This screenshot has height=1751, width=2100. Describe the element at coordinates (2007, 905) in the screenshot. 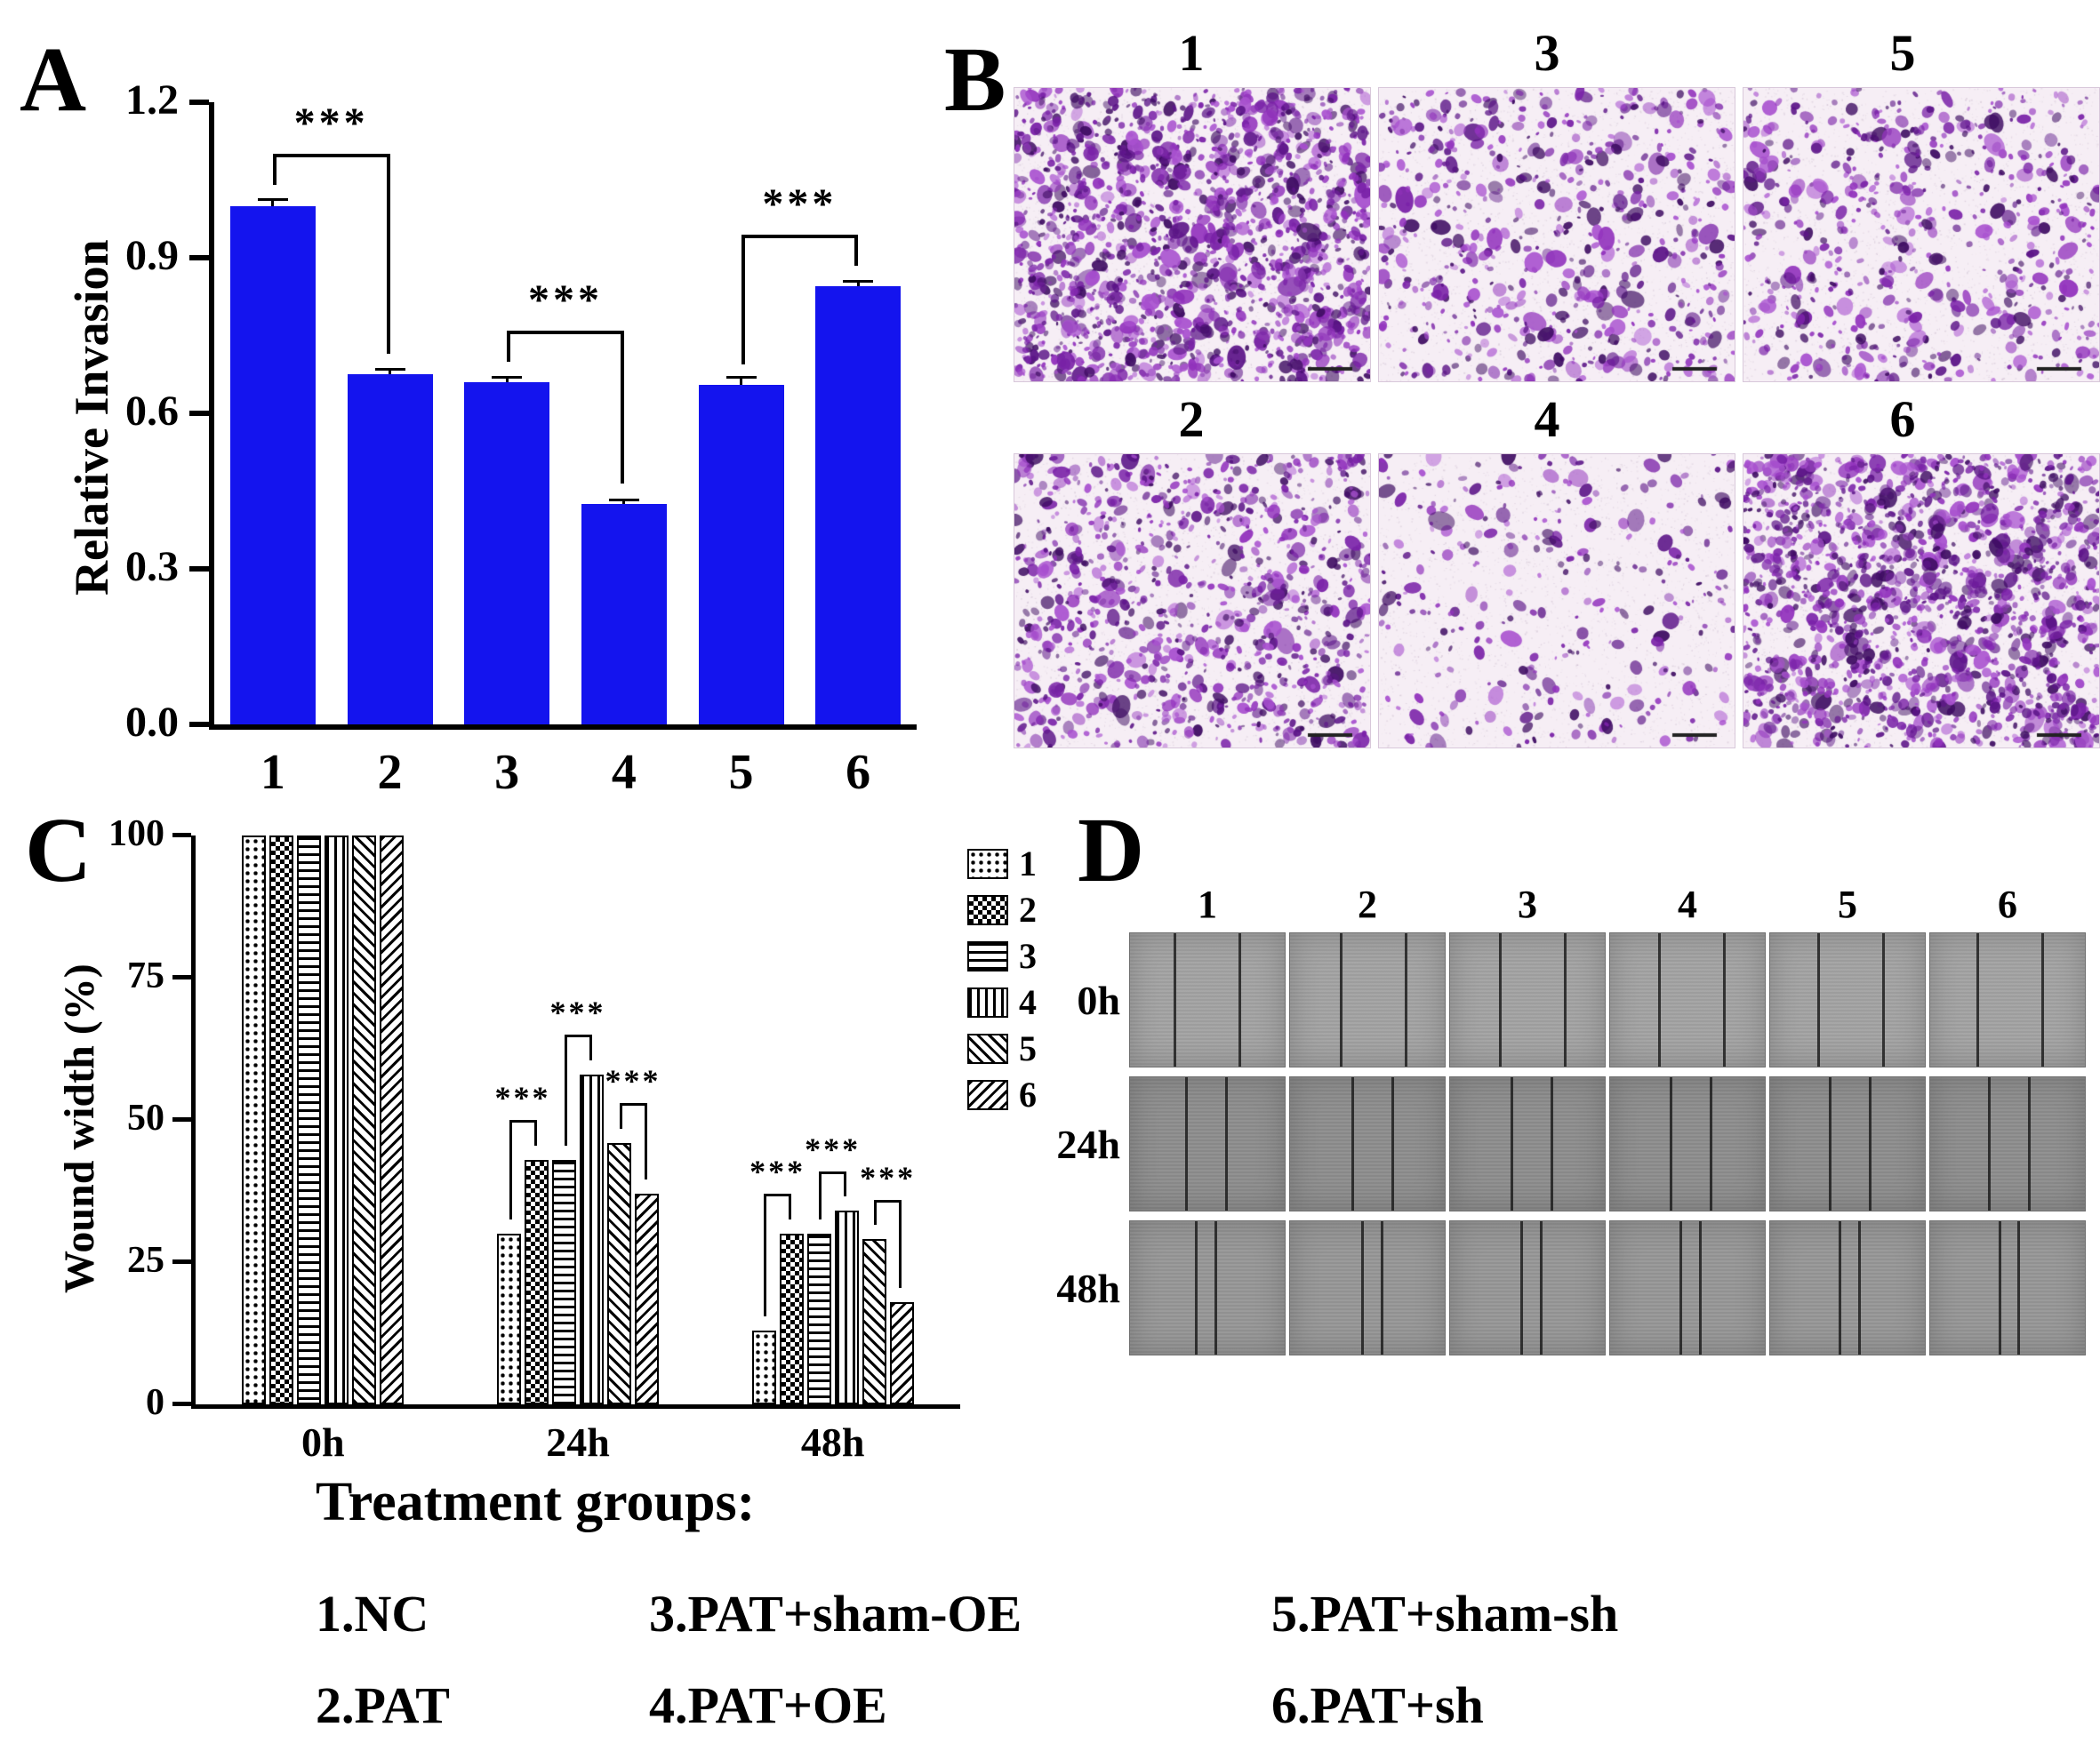

I see `wound-column-6: 6` at that location.